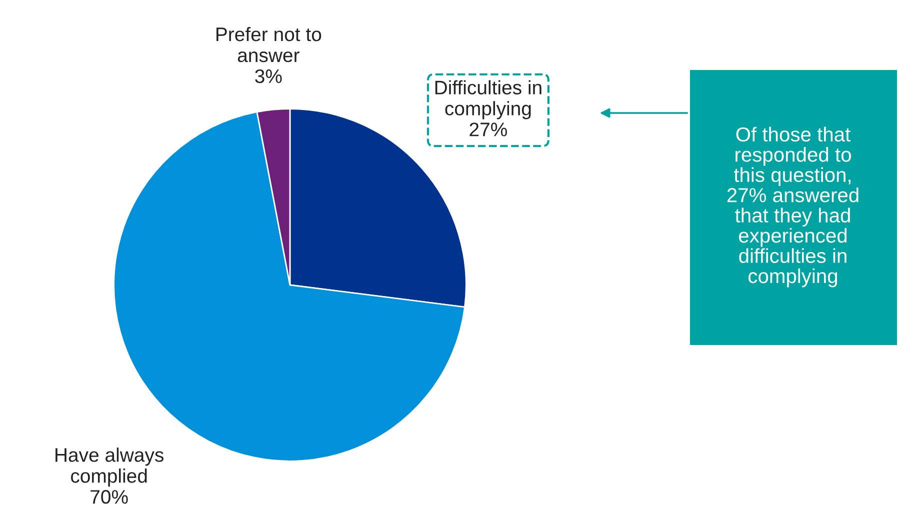 The image size is (898, 514). I want to click on data-label: 70%, so click(109, 497).